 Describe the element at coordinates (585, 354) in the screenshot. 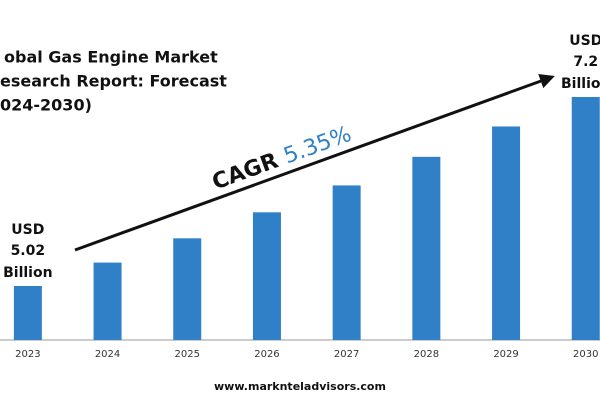

I see `x-tick-label: 2030` at that location.